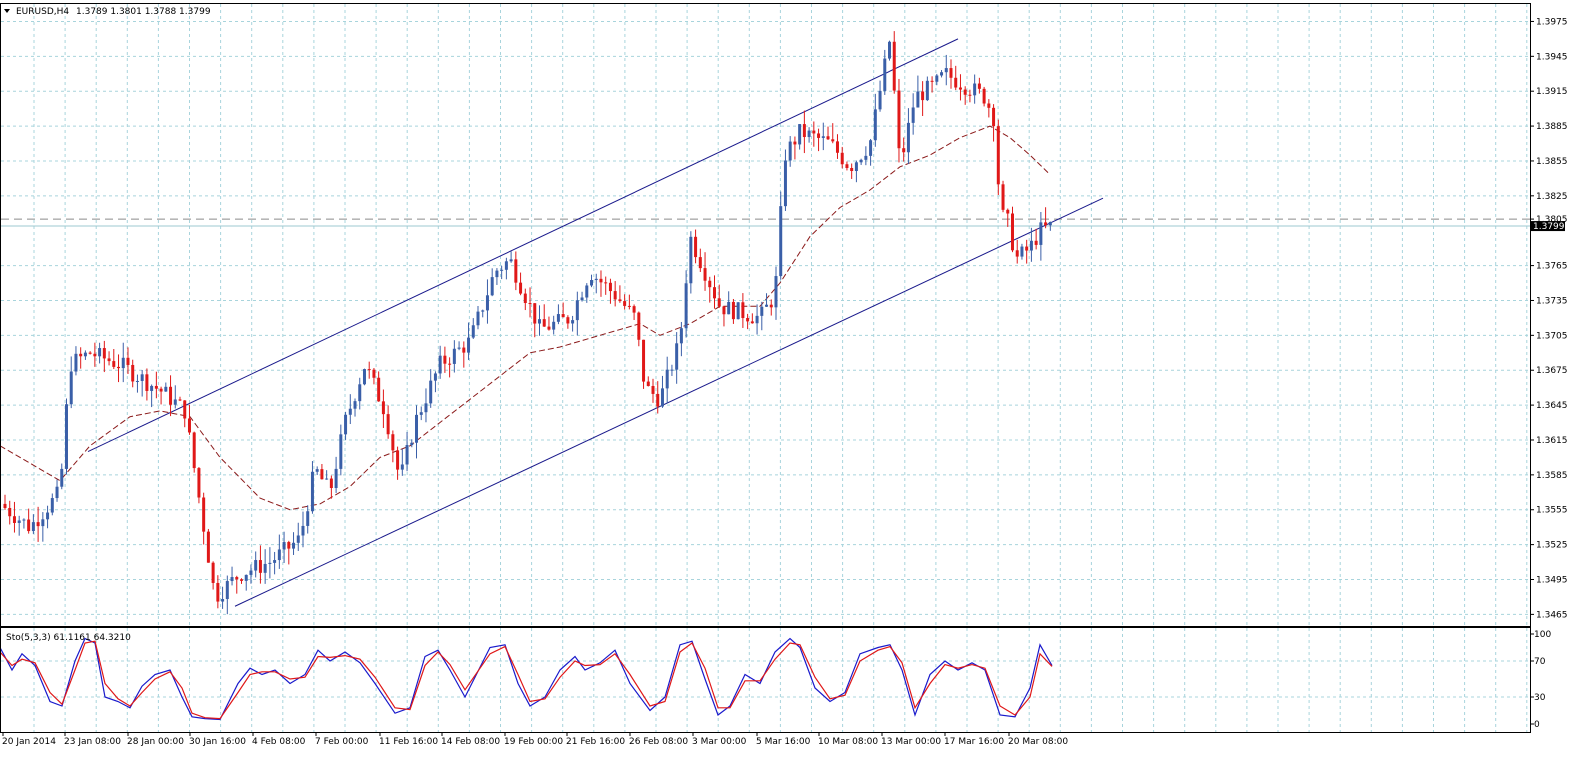 This screenshot has width=1596, height=765. What do you see at coordinates (1552, 371) in the screenshot?
I see `y-tick-label: 1.3675` at bounding box center [1552, 371].